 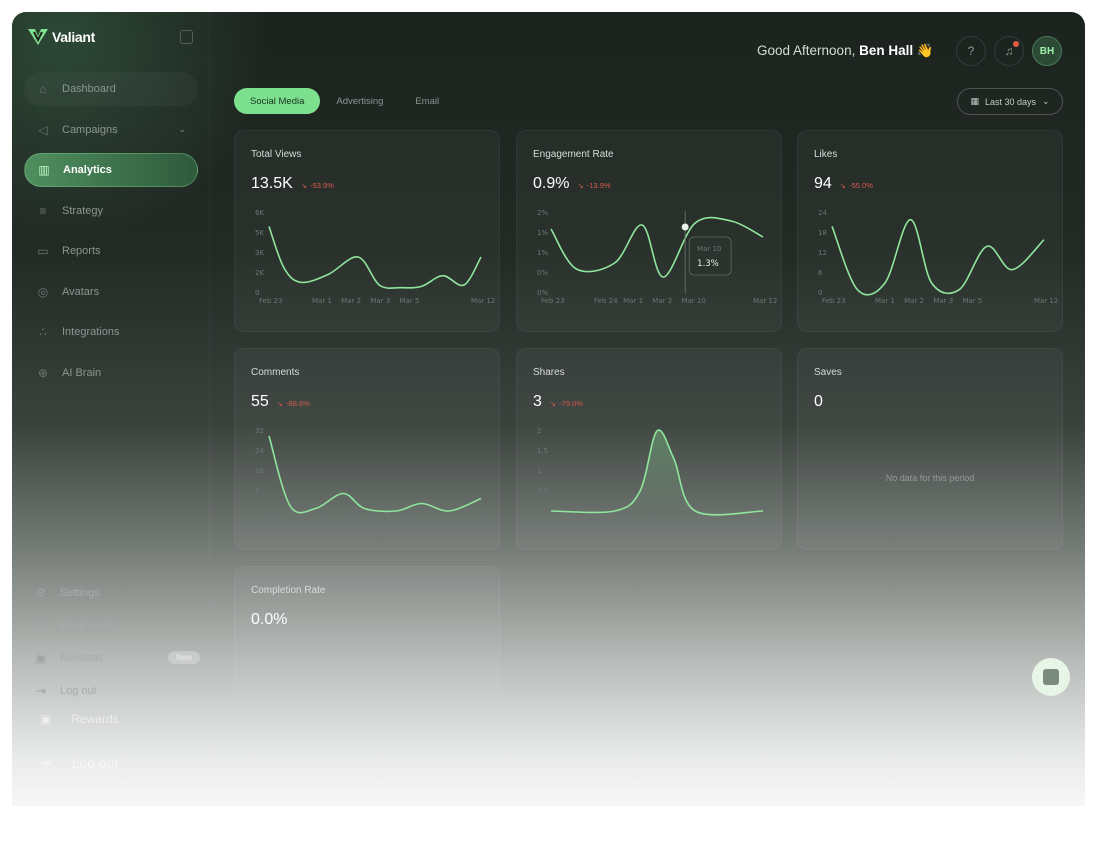 I want to click on avatar: BH, so click(x=1047, y=51).